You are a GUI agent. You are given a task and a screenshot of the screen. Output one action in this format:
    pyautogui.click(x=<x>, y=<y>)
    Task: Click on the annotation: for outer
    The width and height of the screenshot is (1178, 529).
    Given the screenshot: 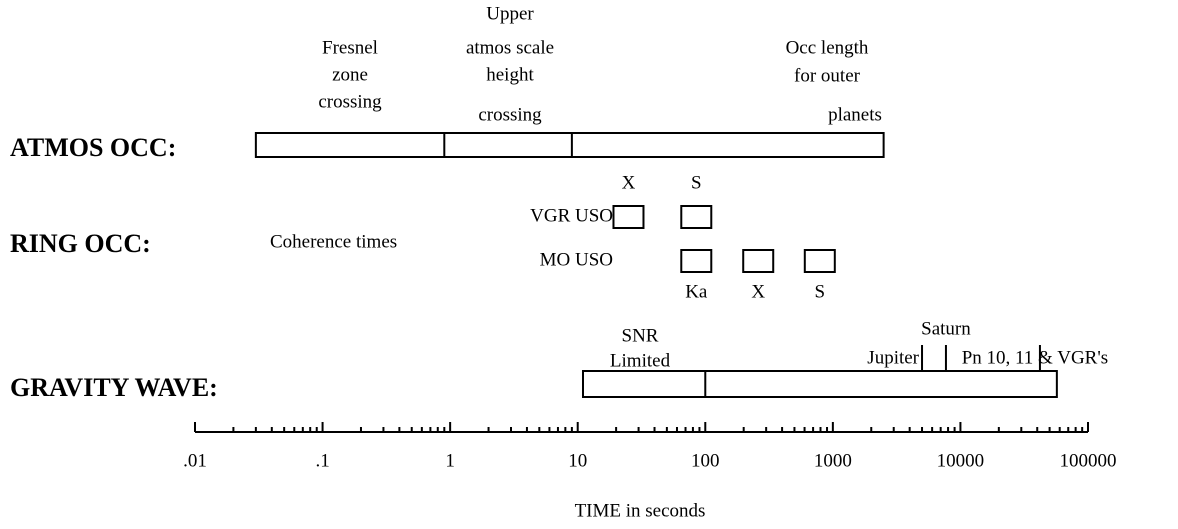 What is the action you would take?
    pyautogui.click(x=827, y=75)
    